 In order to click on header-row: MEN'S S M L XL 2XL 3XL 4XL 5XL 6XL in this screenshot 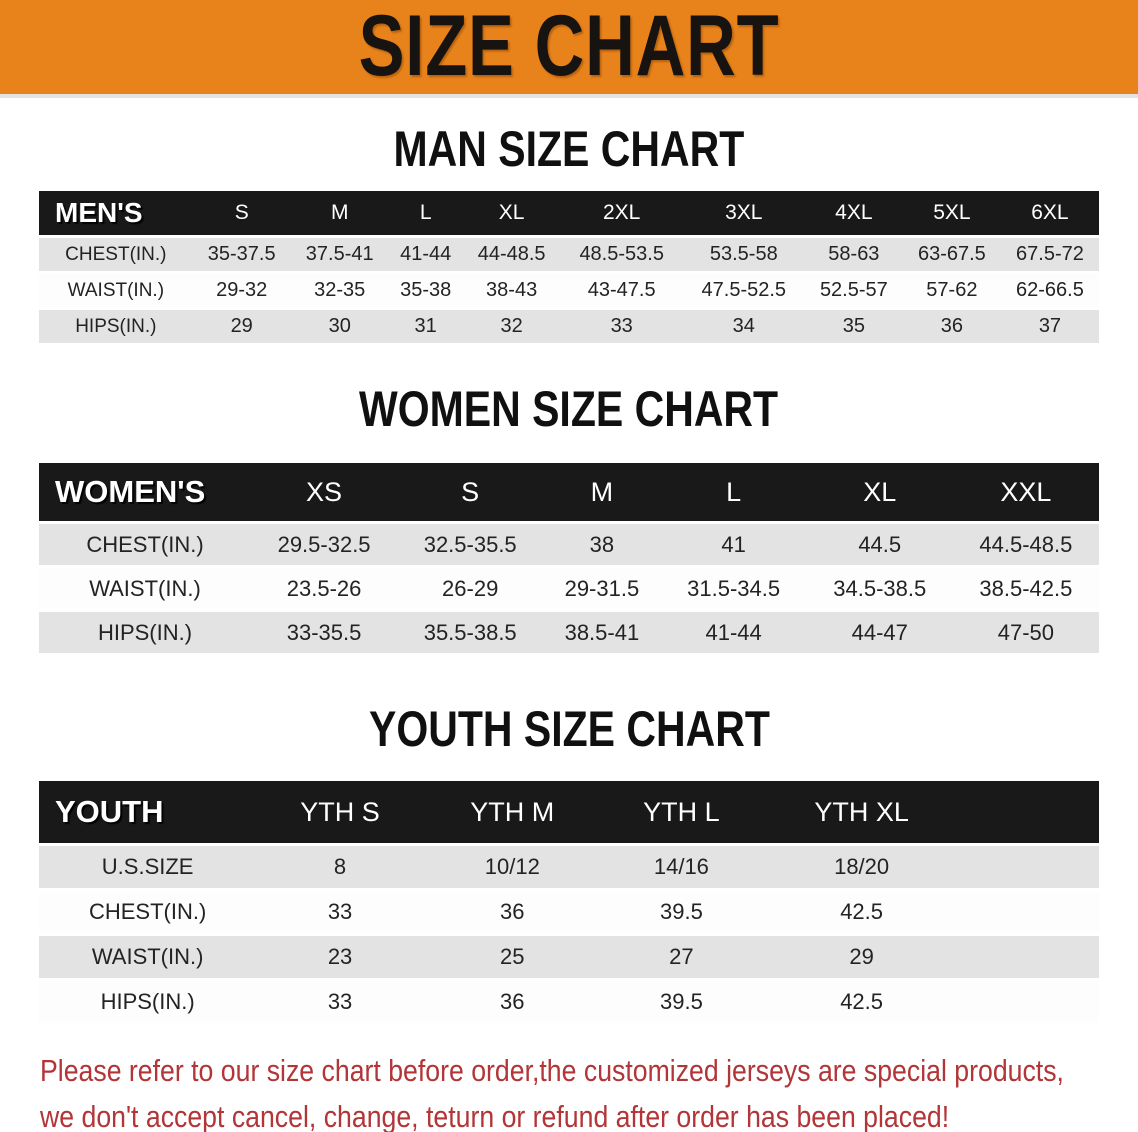, I will do `click(569, 213)`.